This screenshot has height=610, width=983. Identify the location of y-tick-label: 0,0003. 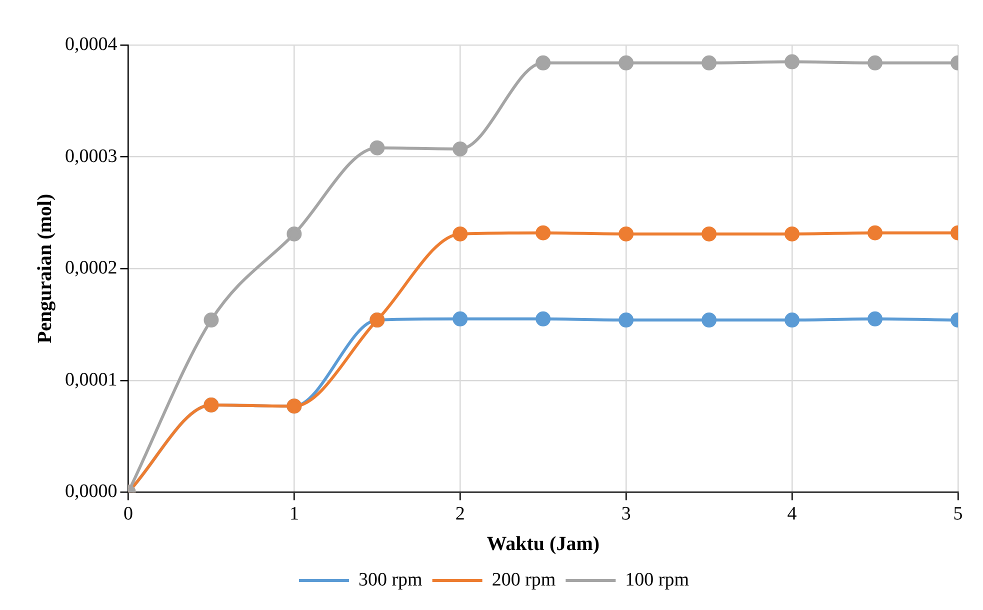
(91, 156).